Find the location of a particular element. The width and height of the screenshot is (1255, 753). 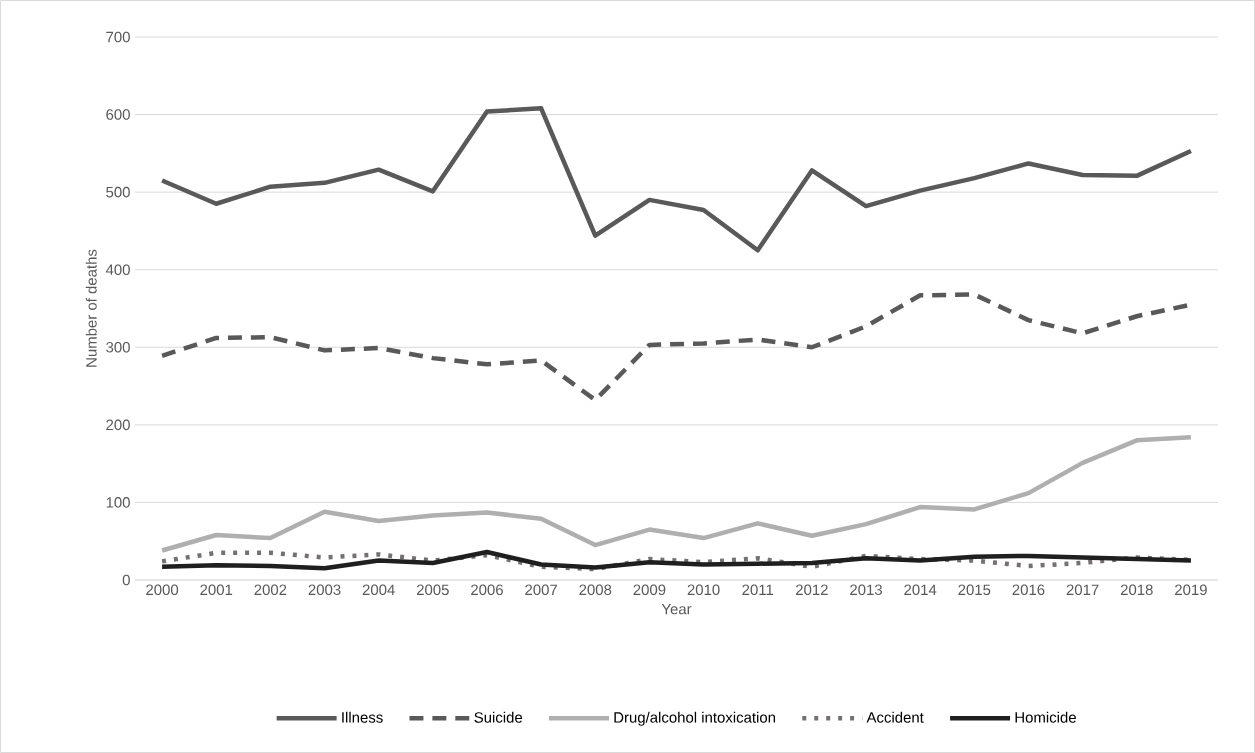

x-tick-label: 2000 is located at coordinates (162, 590).